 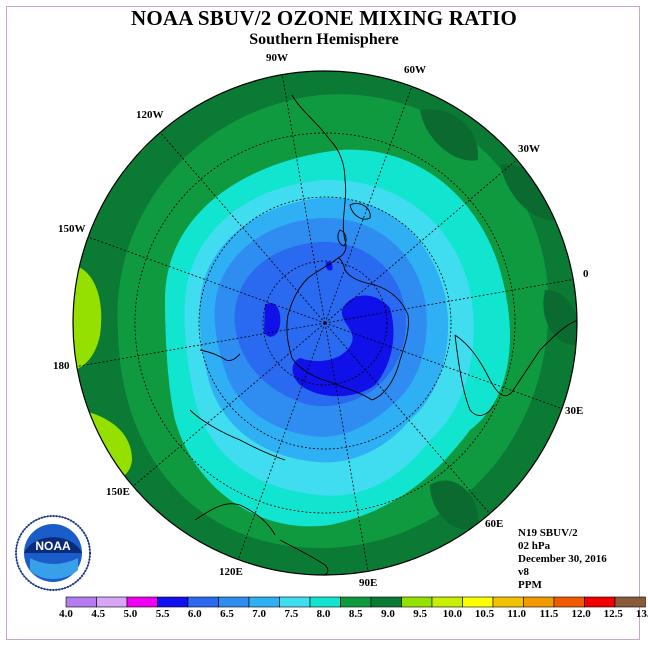 I want to click on lon-label-150e: 150E, so click(x=118, y=492).